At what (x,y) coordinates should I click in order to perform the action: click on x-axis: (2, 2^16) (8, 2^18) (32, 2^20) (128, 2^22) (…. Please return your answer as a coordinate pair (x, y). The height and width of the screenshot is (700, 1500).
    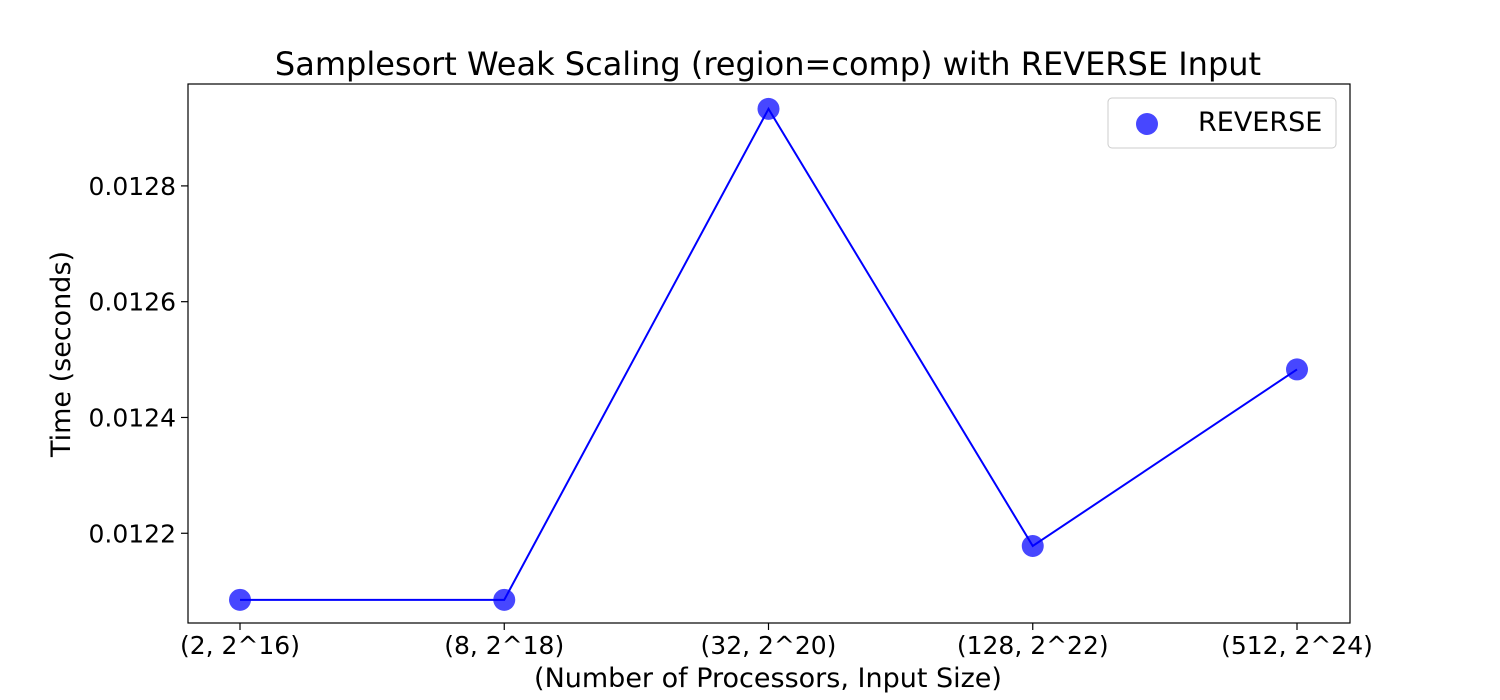
    Looking at the image, I should click on (776, 641).